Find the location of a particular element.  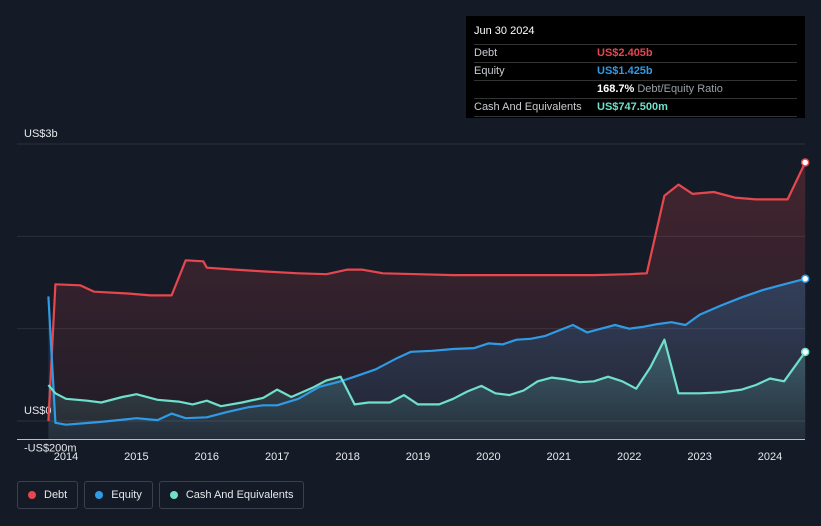

tooltip-equity-value: US$1.425b is located at coordinates (625, 71).